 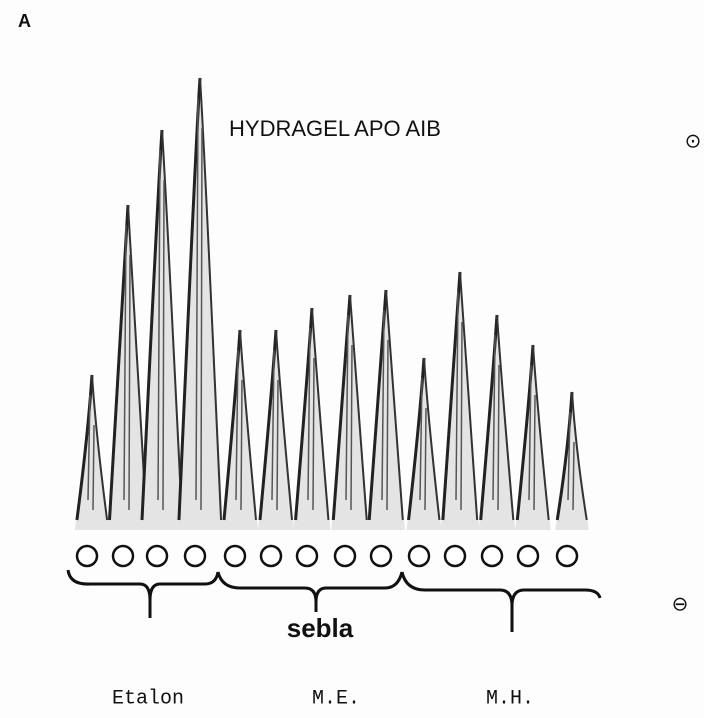 I want to click on group-label: sebla, so click(x=320, y=628).